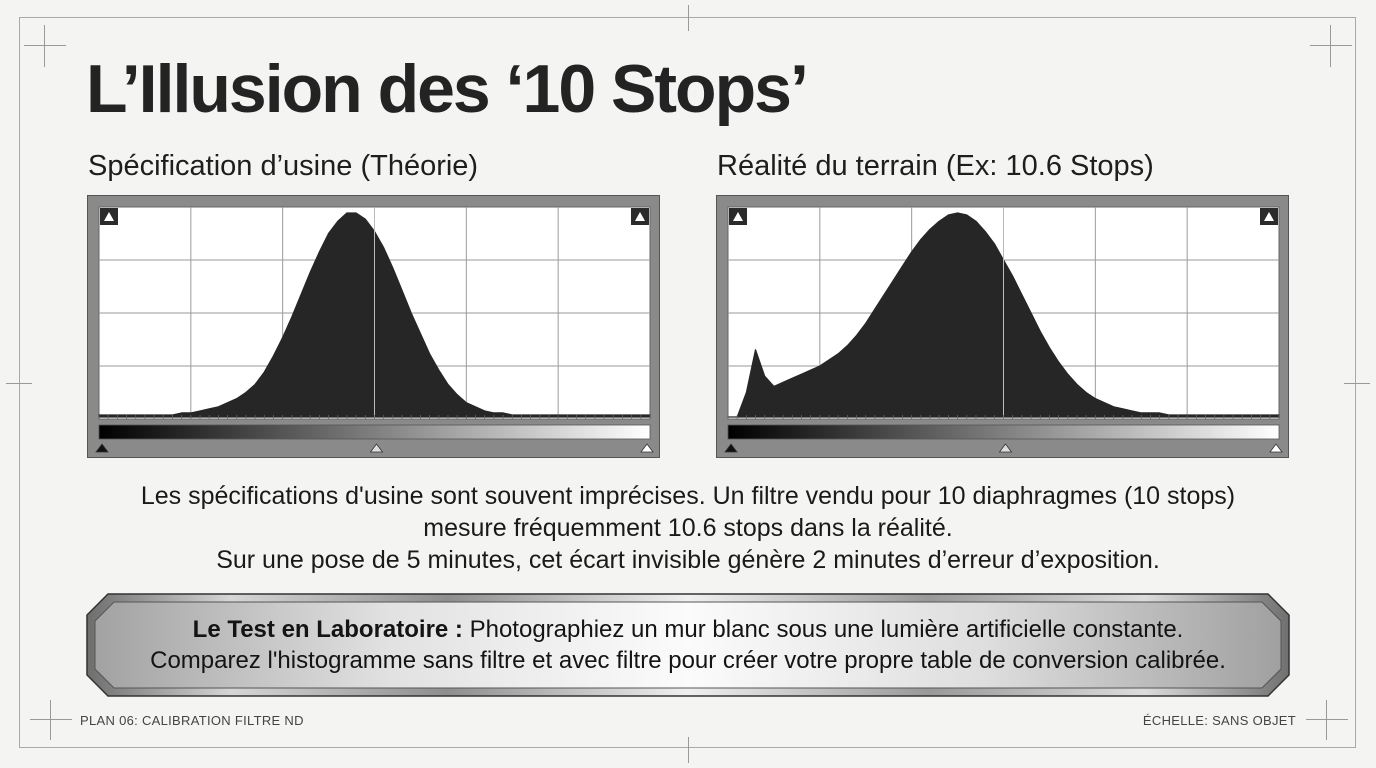 The height and width of the screenshot is (768, 1376). Describe the element at coordinates (1357, 383) in the screenshot. I see `center-mark-right` at that location.